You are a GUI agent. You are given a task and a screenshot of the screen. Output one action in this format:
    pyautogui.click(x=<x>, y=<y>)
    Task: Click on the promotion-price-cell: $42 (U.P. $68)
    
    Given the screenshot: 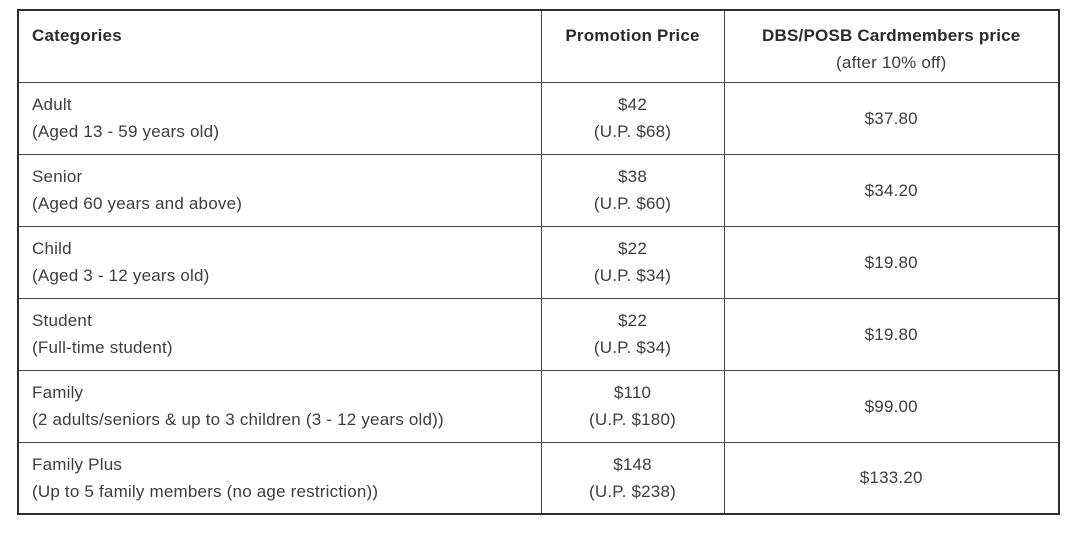 What is the action you would take?
    pyautogui.click(x=632, y=118)
    